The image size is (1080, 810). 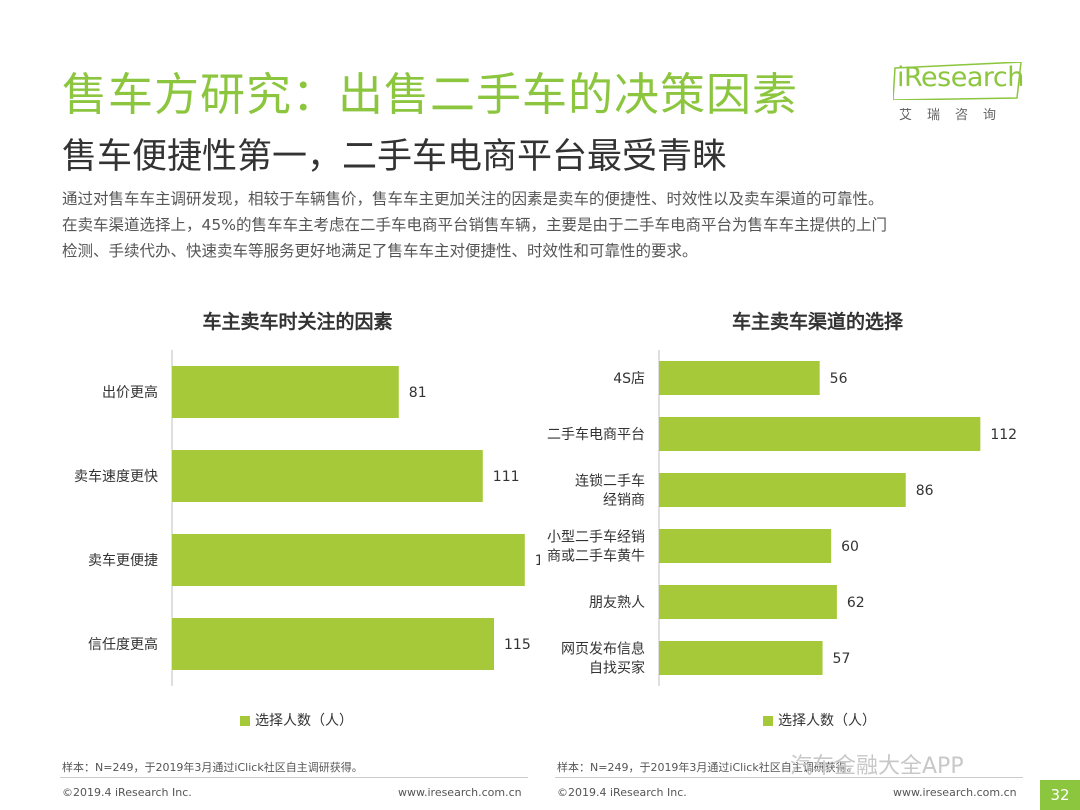 What do you see at coordinates (856, 603) in the screenshot?
I see `data-label: 62` at bounding box center [856, 603].